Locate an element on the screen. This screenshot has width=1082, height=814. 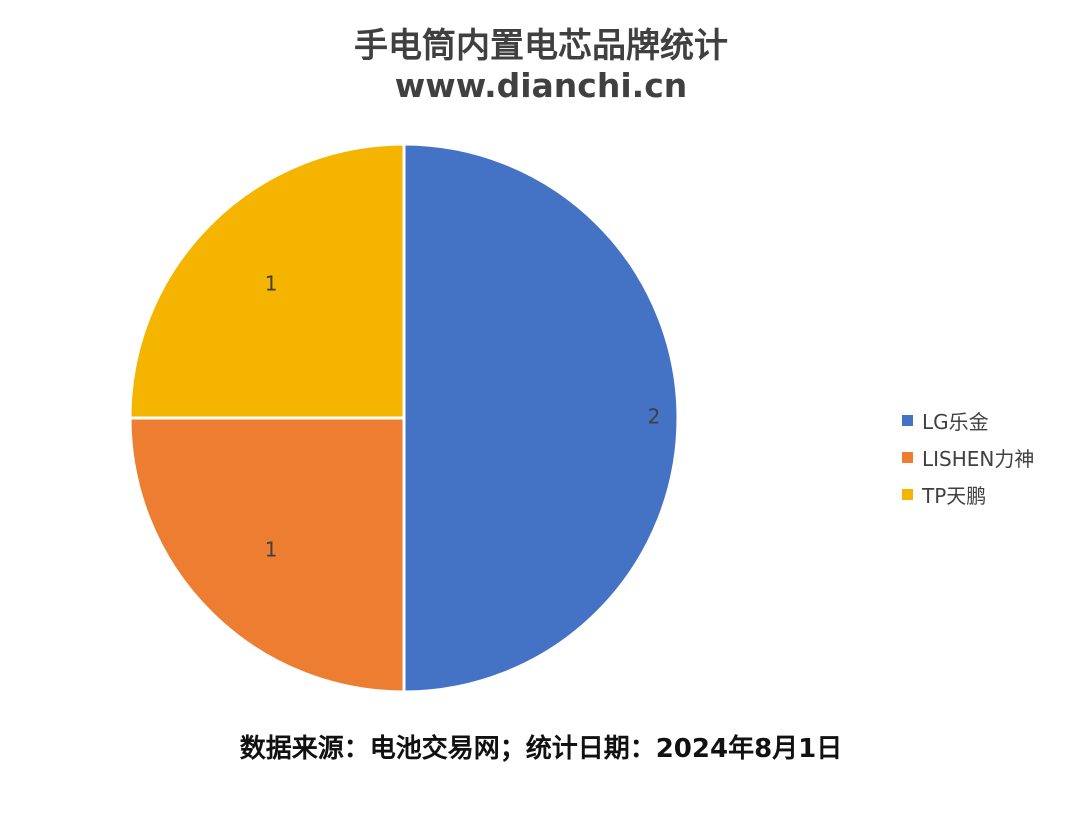
legend-label: LISHEN力神 is located at coordinates (978, 459).